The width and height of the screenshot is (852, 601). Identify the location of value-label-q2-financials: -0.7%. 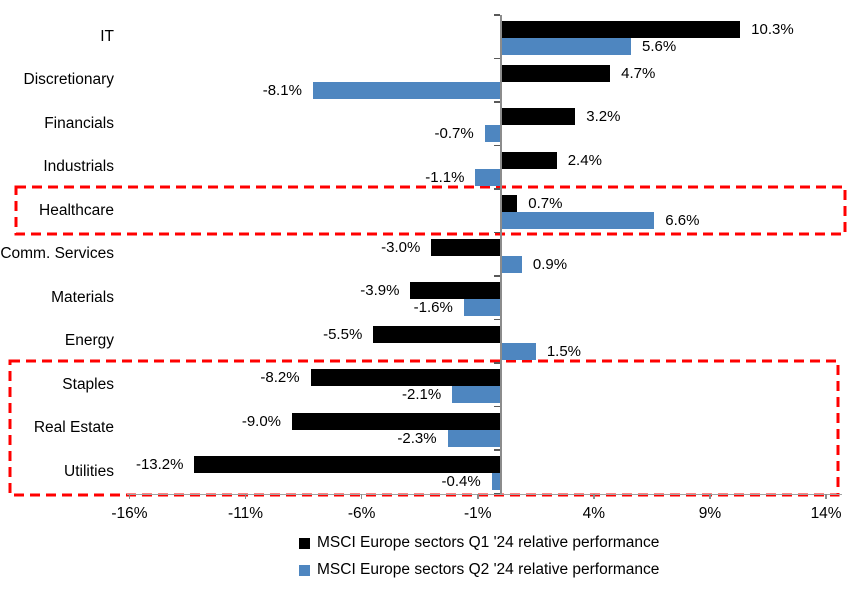
(454, 133).